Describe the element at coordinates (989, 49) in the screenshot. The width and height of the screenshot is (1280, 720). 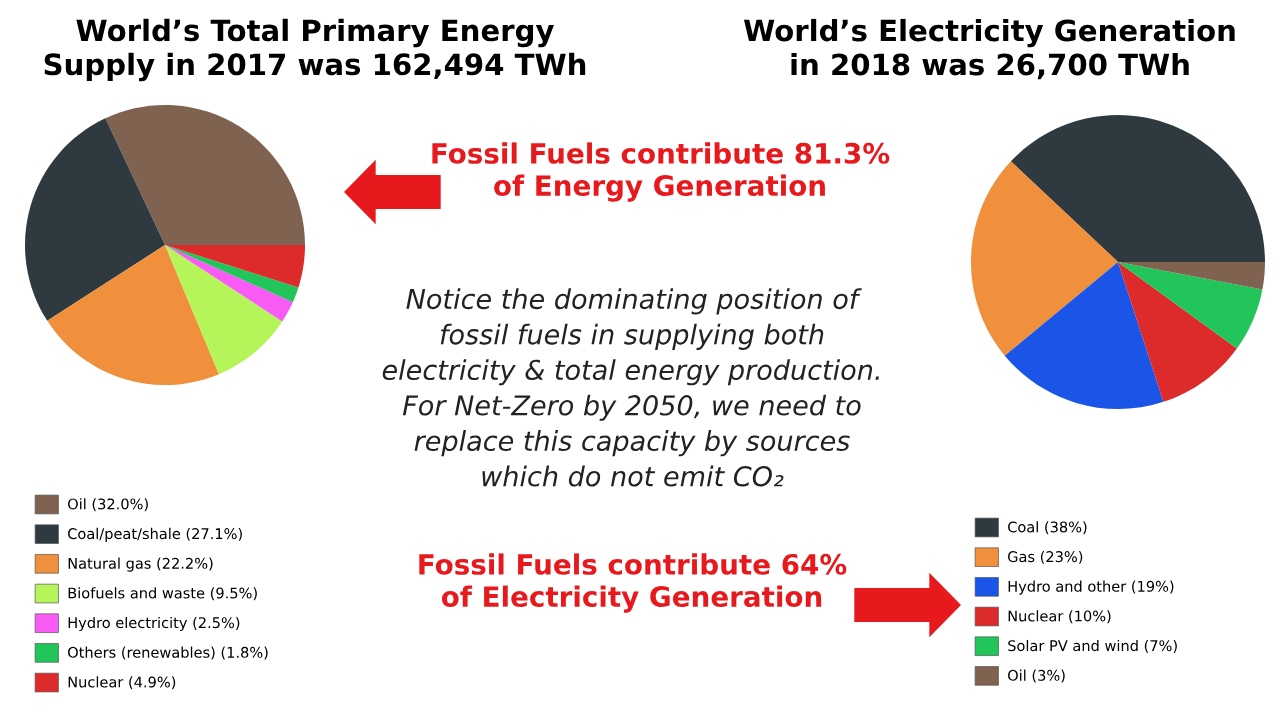
I see `chart-title: World’s Electricity Generation in 2018 was 26,700 TWh` at that location.